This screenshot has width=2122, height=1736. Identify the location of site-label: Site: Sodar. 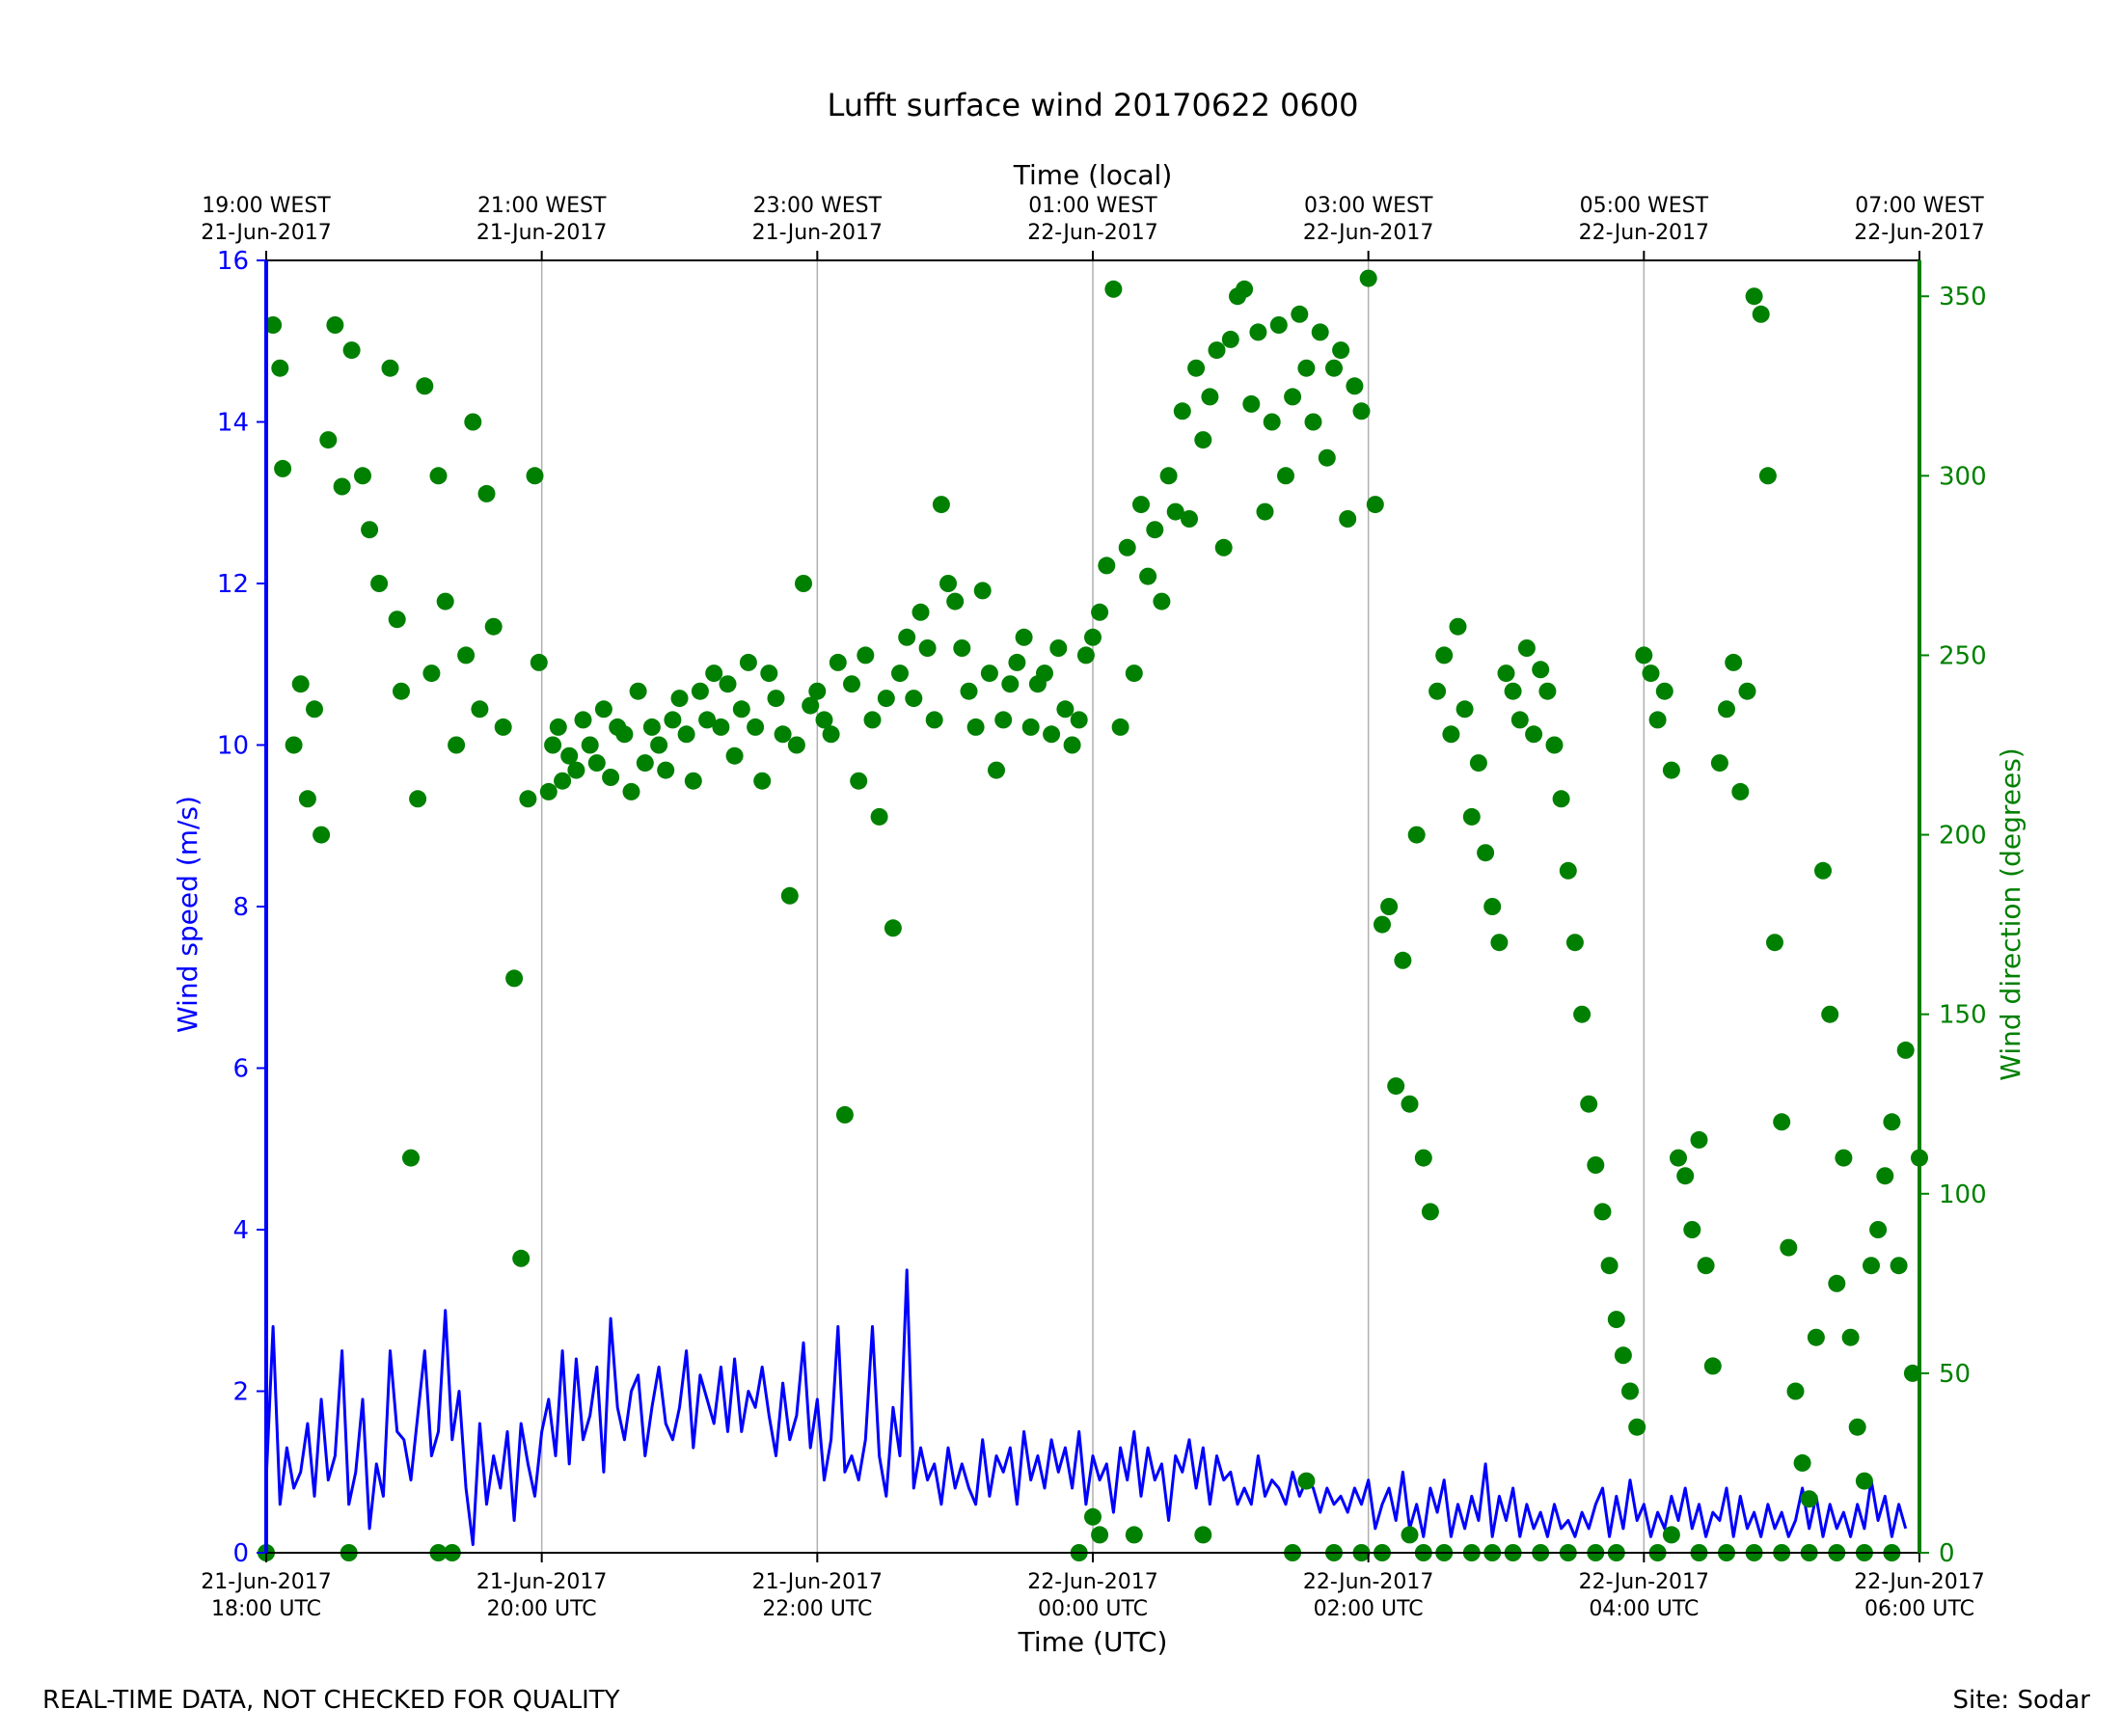
(2021, 1701).